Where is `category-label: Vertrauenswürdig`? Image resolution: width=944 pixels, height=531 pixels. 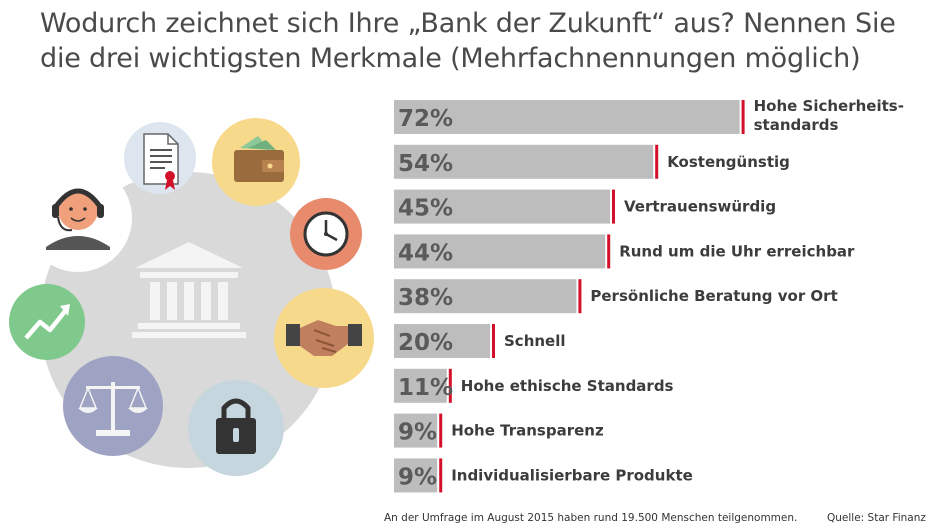 category-label: Vertrauenswürdig is located at coordinates (700, 207).